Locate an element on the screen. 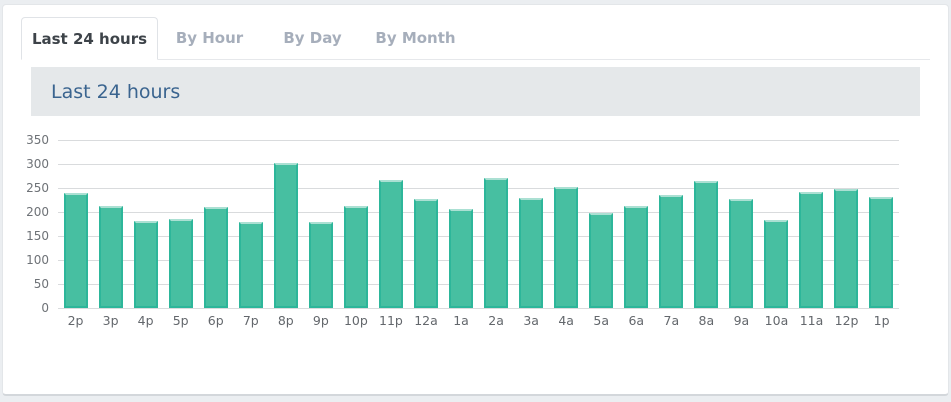 This screenshot has height=402, width=951. x-tick-label: 12a is located at coordinates (426, 320).